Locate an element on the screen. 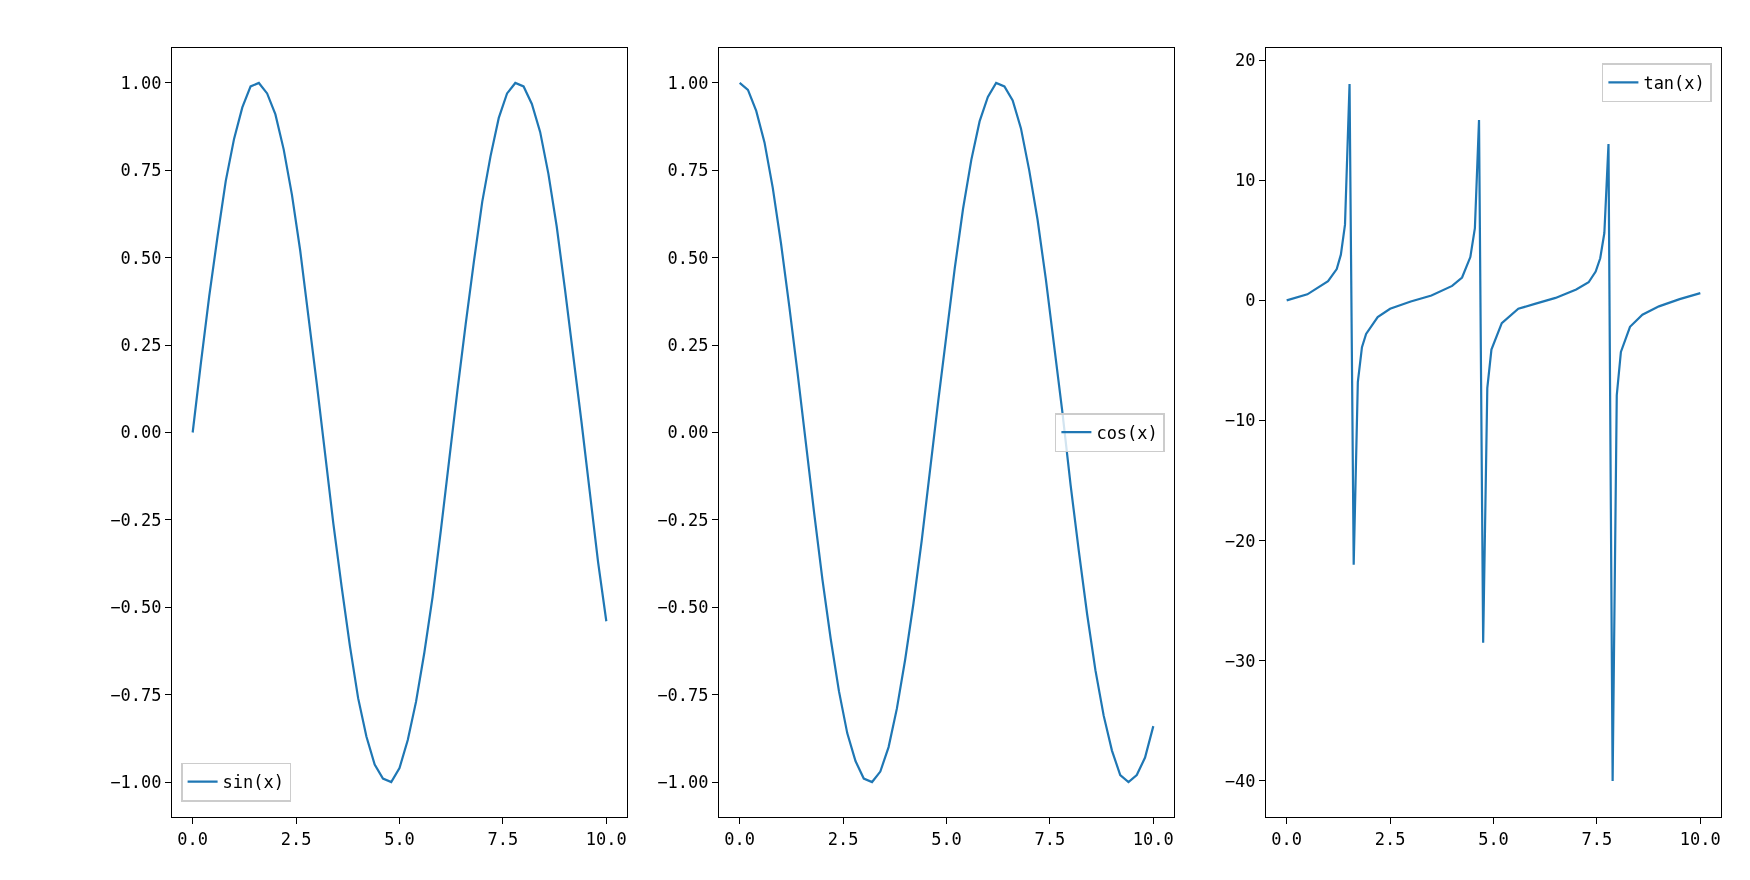 Image resolution: width=1750 pixels, height=880 pixels. y-tick-label: −40 is located at coordinates (1240, 780).